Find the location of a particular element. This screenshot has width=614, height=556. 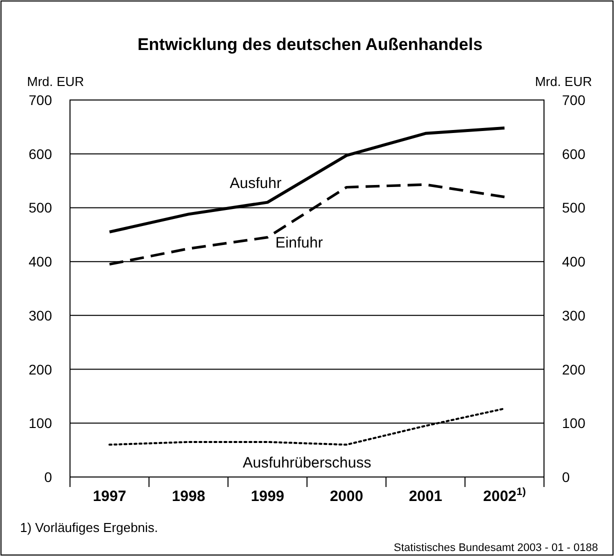

series-label: Einfuhr is located at coordinates (299, 243).